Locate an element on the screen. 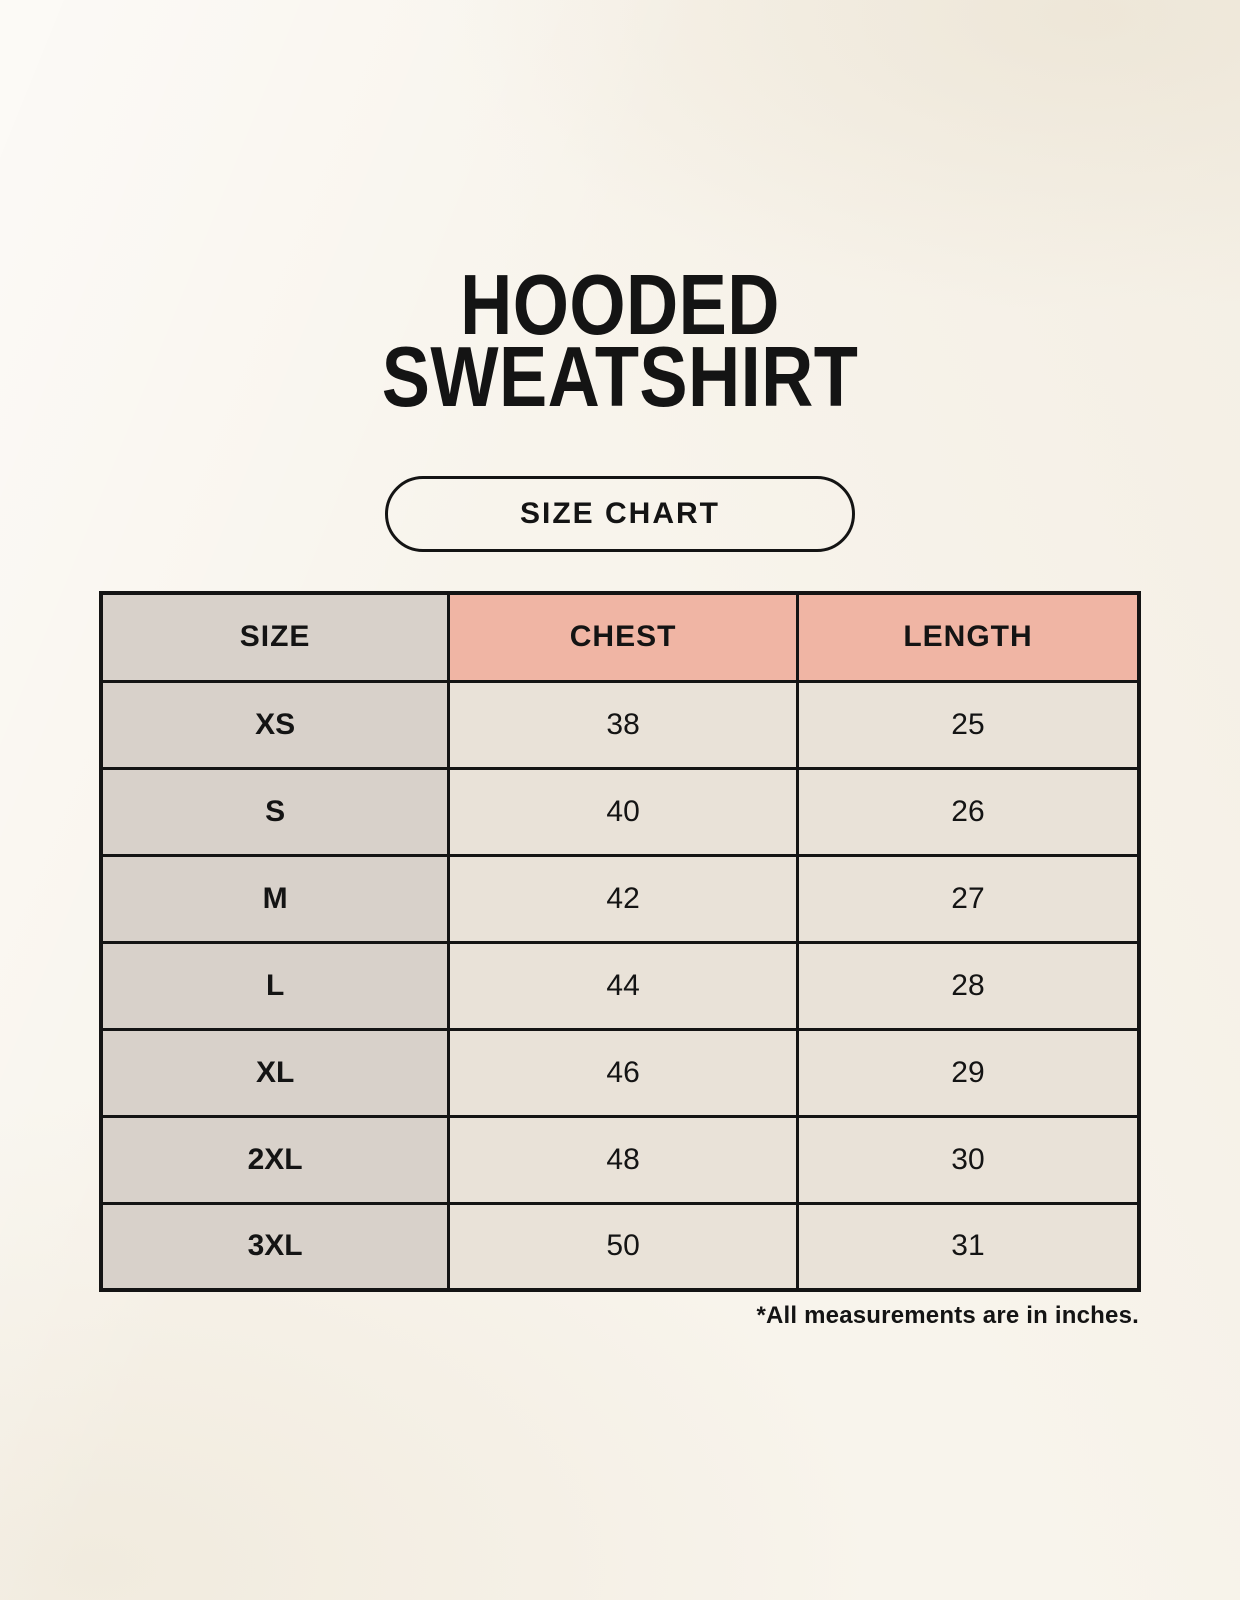 This screenshot has height=1600, width=1240. size-cell: XS is located at coordinates (275, 724).